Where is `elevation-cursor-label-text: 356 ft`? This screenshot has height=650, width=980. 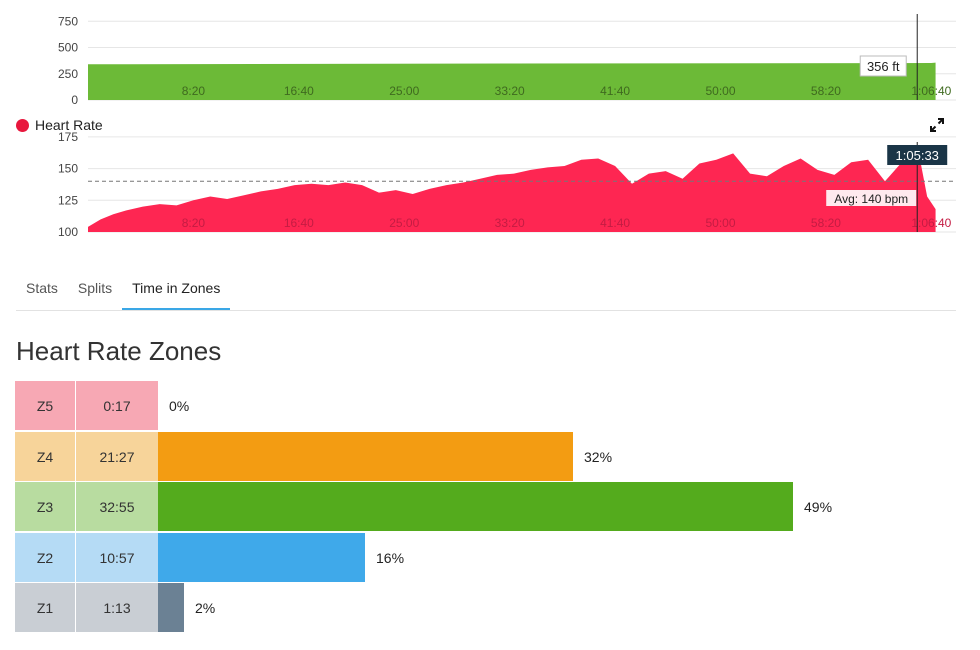 elevation-cursor-label-text: 356 ft is located at coordinates (883, 66).